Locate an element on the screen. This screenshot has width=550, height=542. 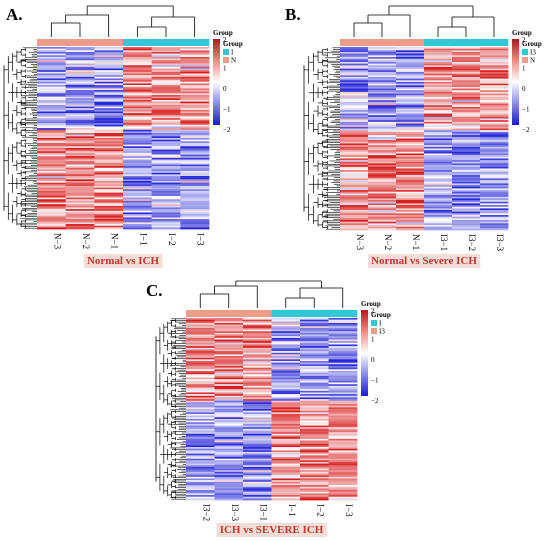
scale-tick: 0 is located at coordinates (225, 89).